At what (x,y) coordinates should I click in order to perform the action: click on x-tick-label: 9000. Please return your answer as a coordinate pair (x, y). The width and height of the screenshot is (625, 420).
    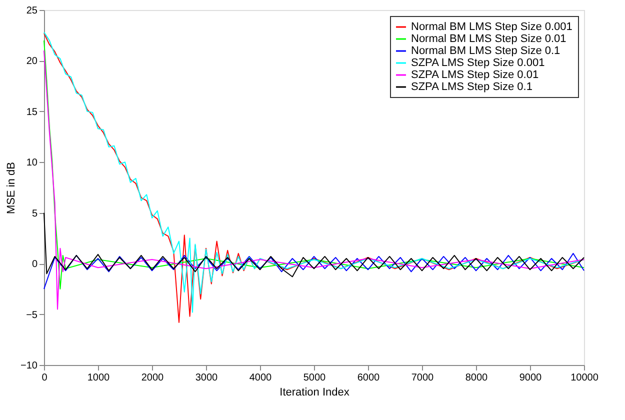
    Looking at the image, I should click on (530, 378).